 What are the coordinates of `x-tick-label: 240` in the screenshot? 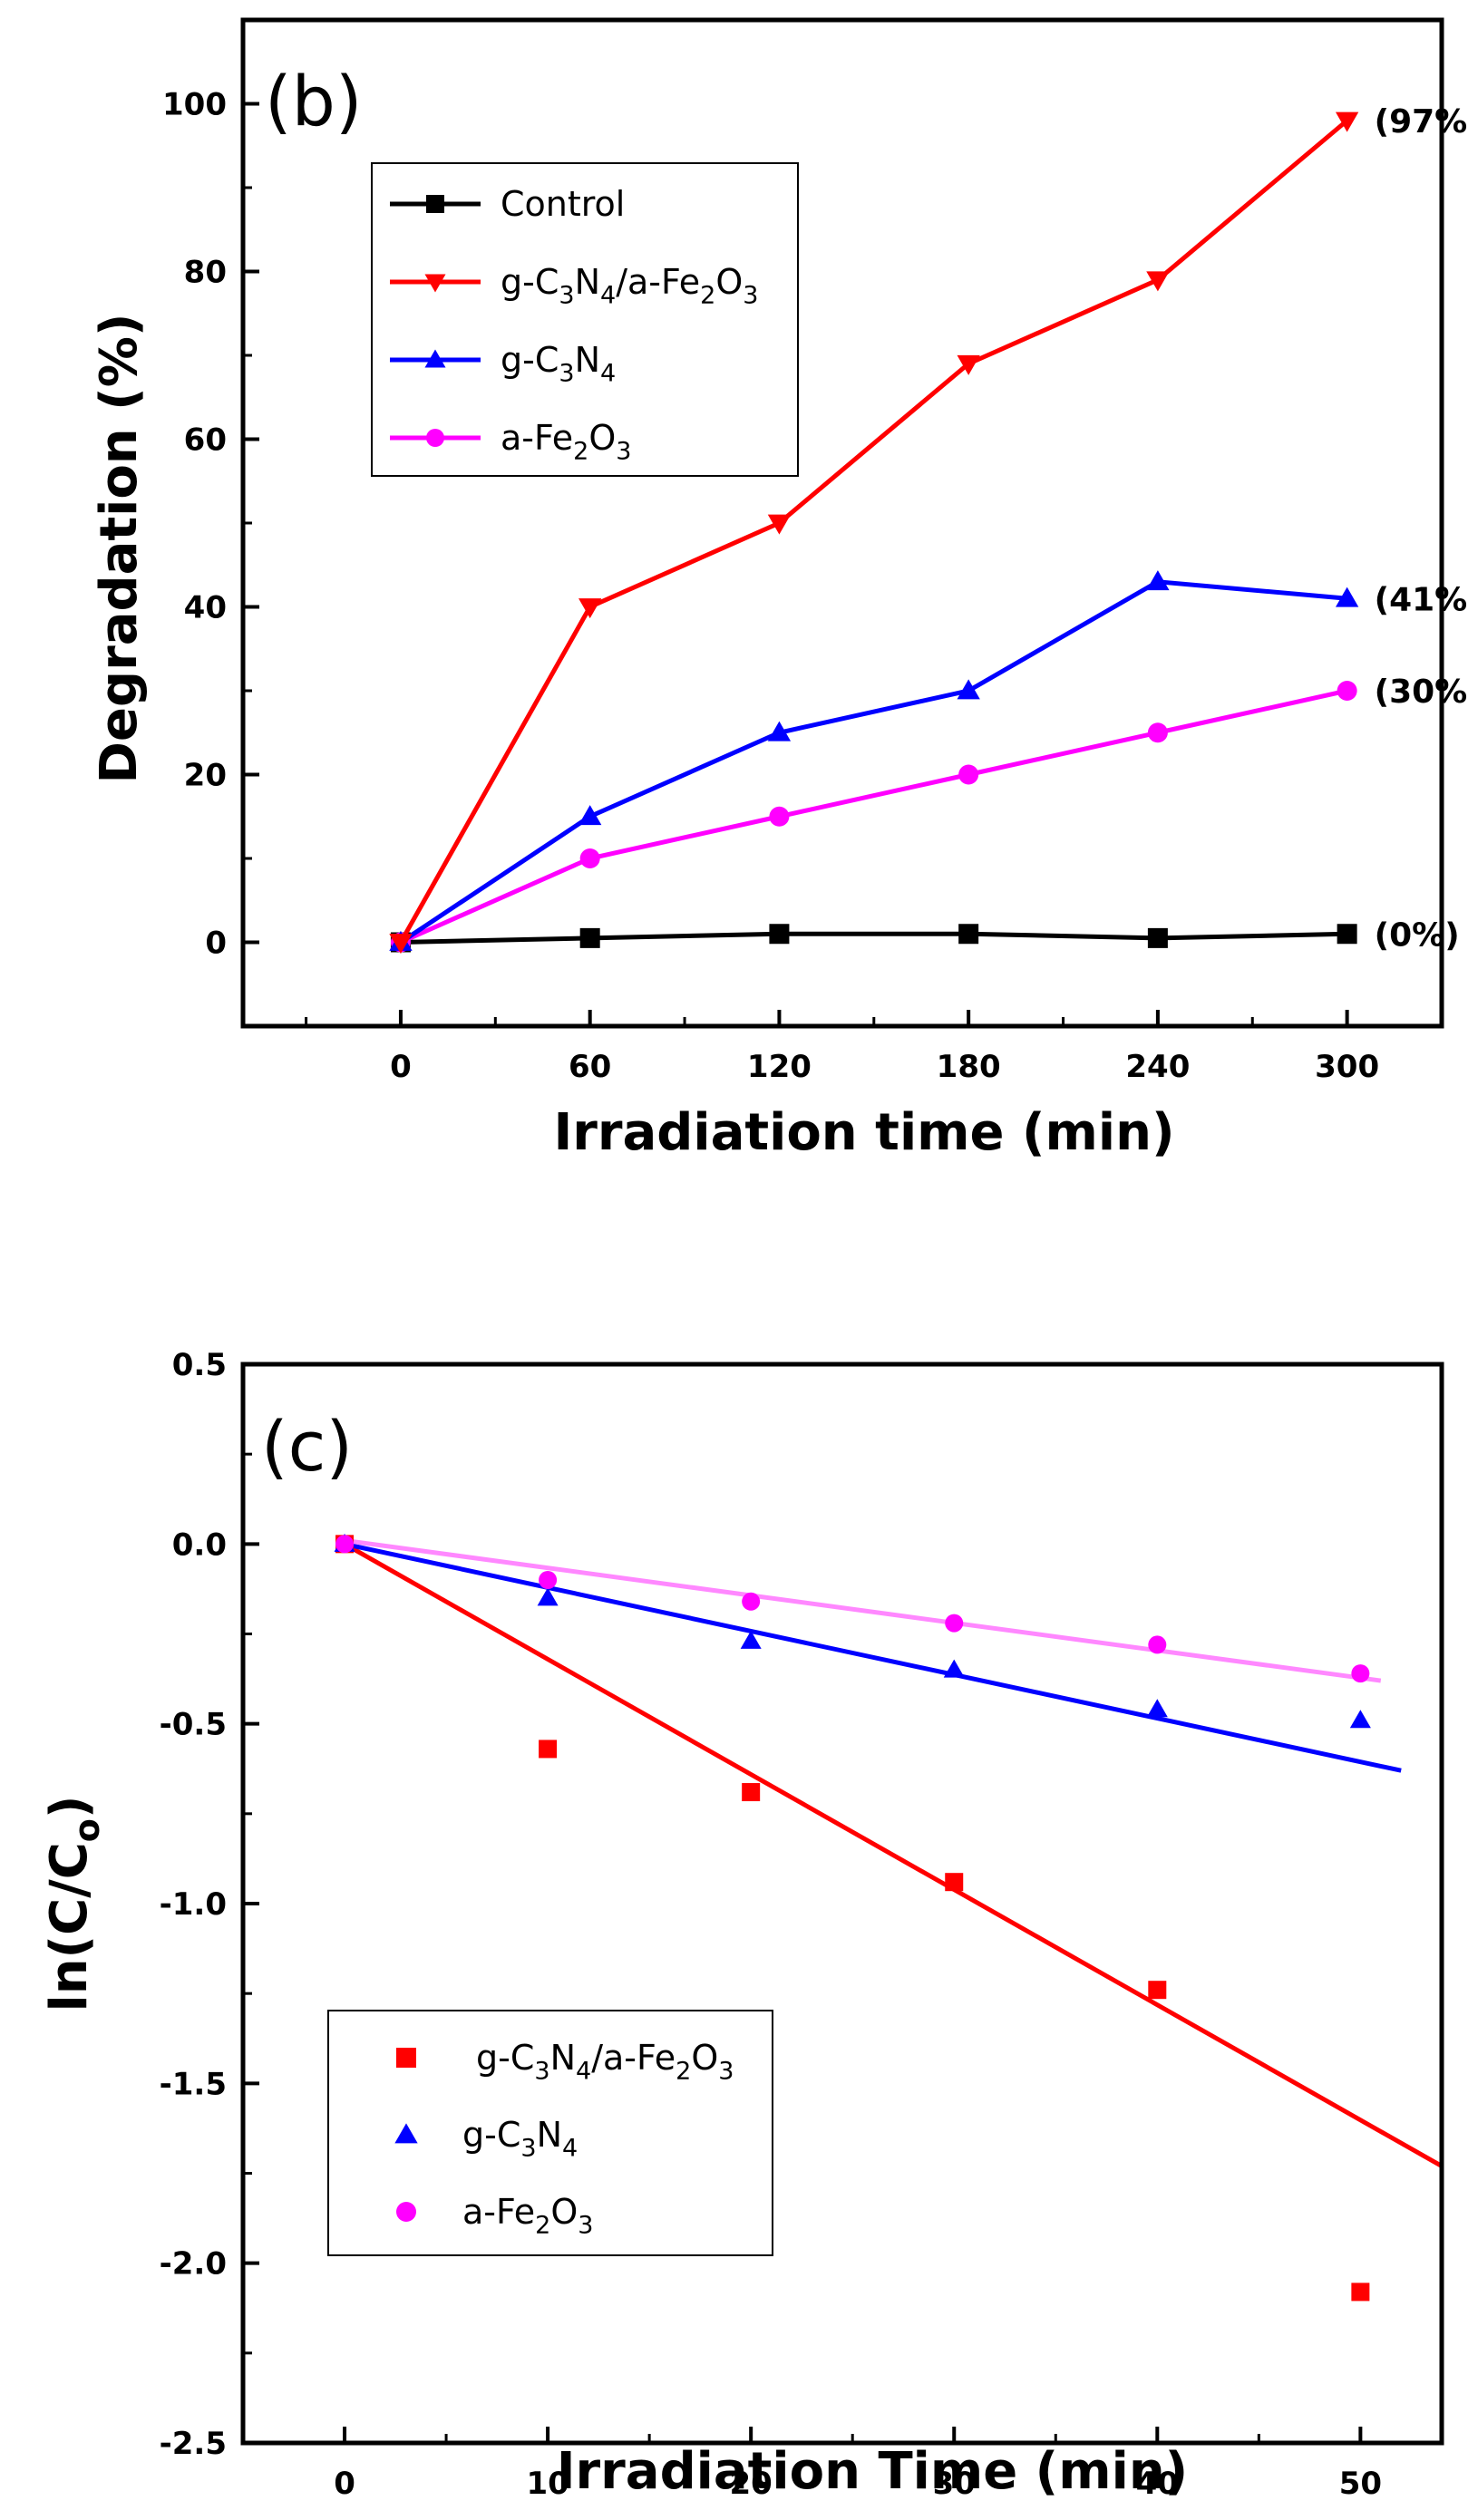 It's located at (1158, 1067).